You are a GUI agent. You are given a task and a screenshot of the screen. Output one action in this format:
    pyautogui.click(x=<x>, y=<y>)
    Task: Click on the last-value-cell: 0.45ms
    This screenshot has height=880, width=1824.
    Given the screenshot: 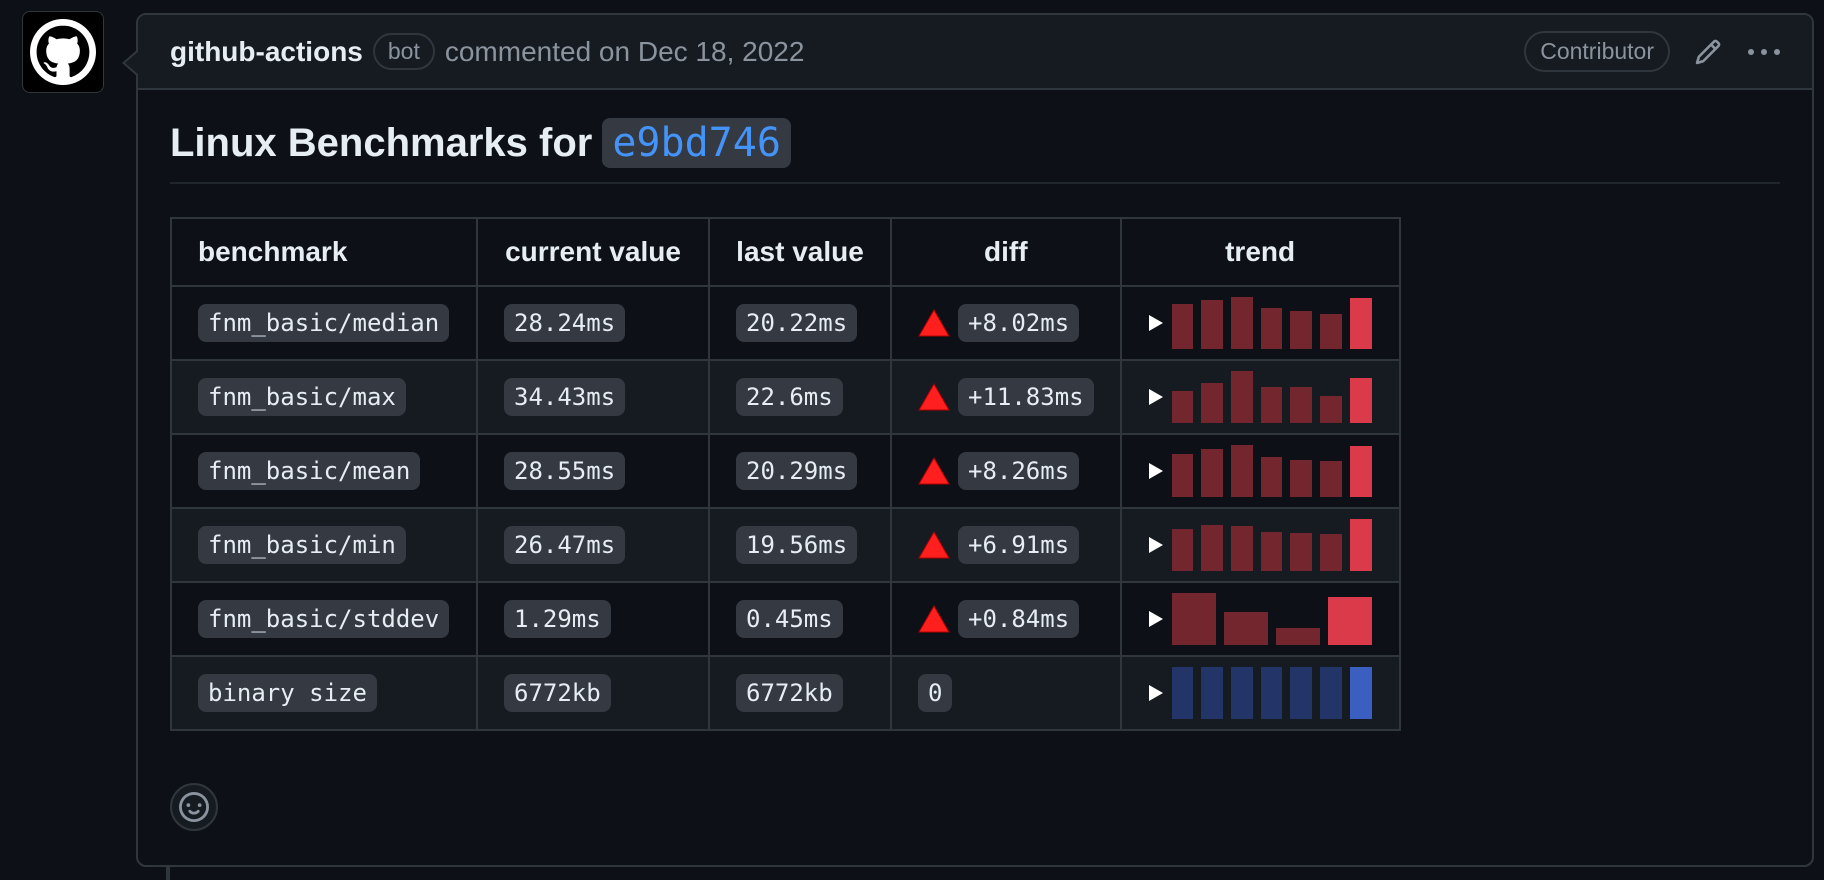 What is the action you would take?
    pyautogui.click(x=800, y=619)
    